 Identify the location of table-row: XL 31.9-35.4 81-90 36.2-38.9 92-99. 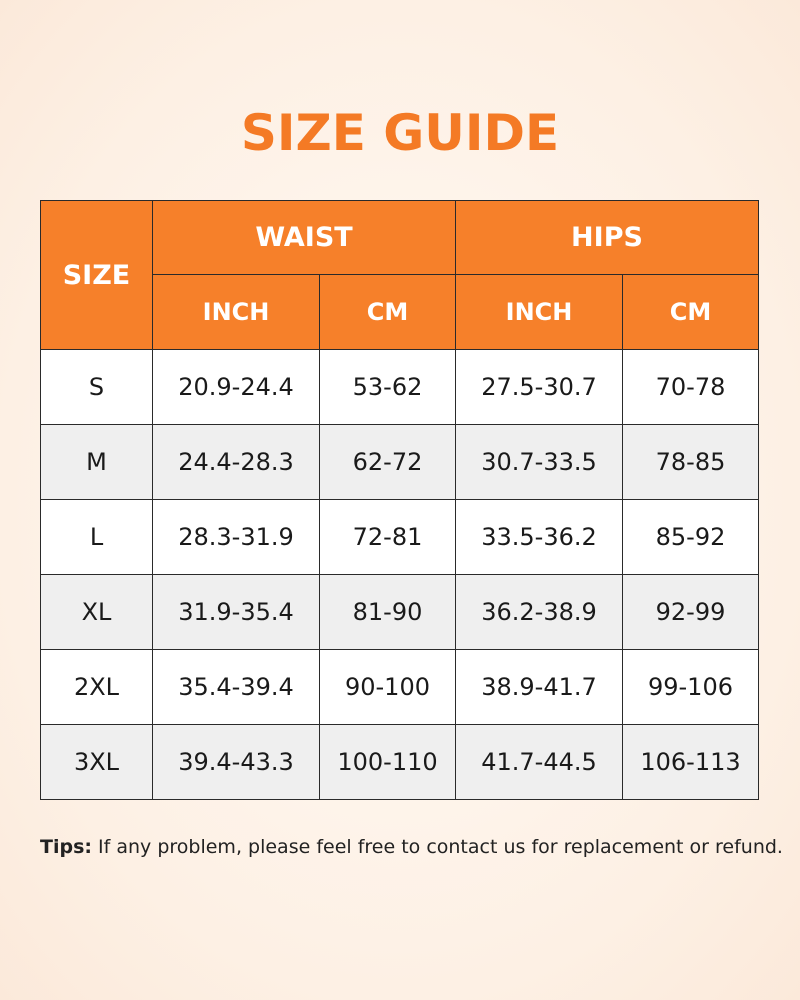
(399, 612).